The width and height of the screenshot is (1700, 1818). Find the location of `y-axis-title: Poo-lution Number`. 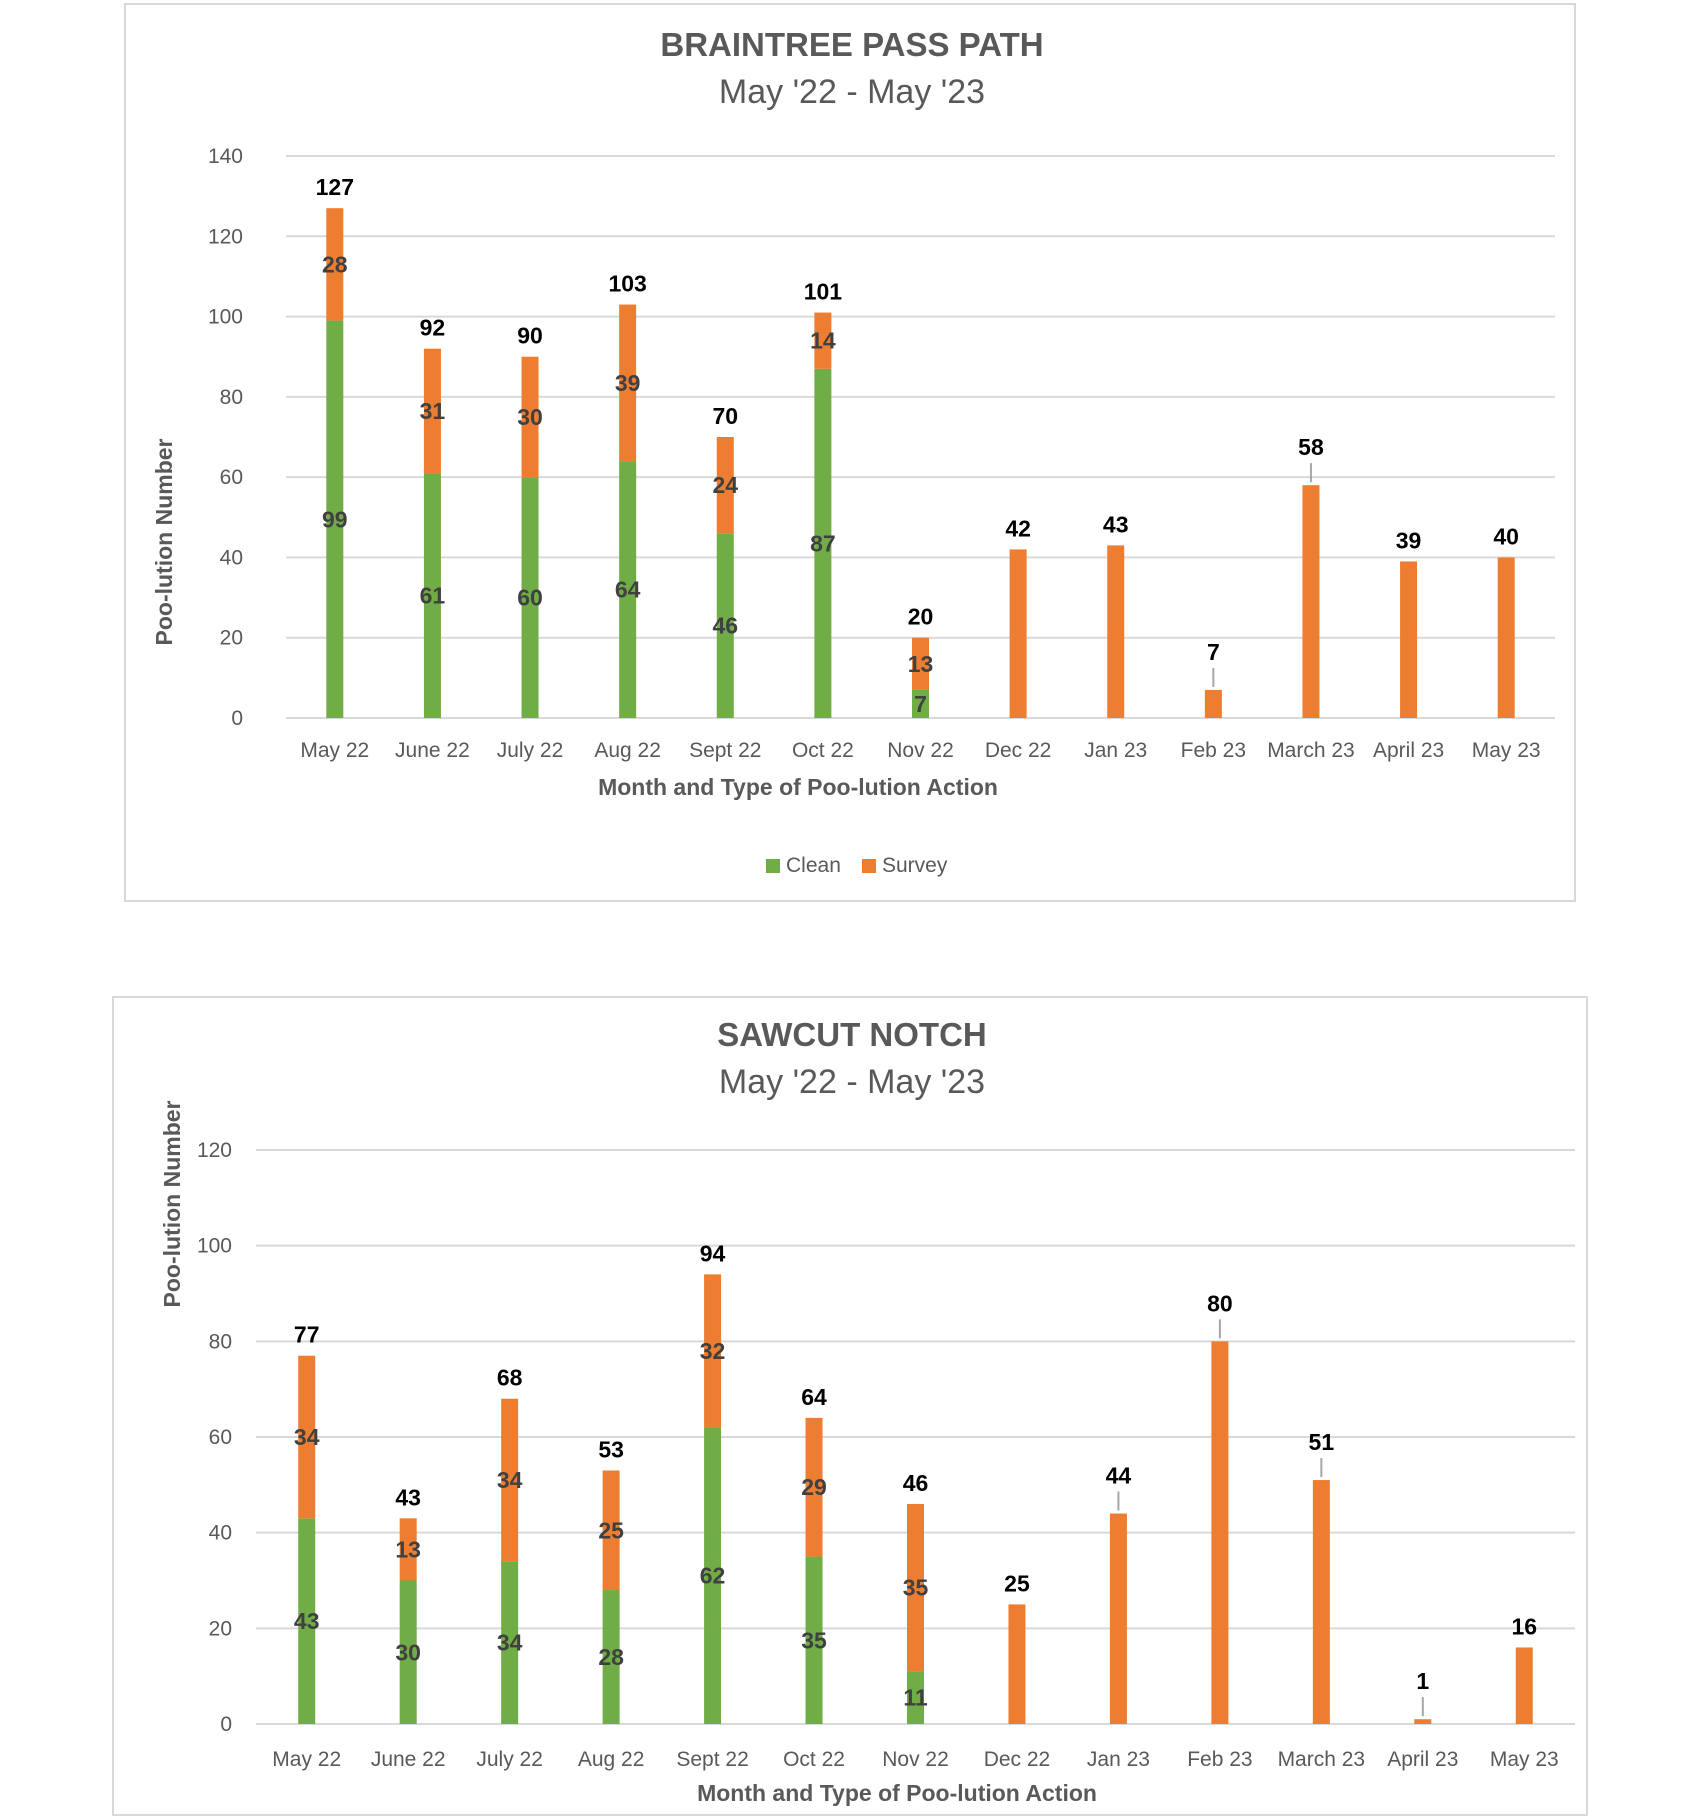

y-axis-title: Poo-lution Number is located at coordinates (164, 541).